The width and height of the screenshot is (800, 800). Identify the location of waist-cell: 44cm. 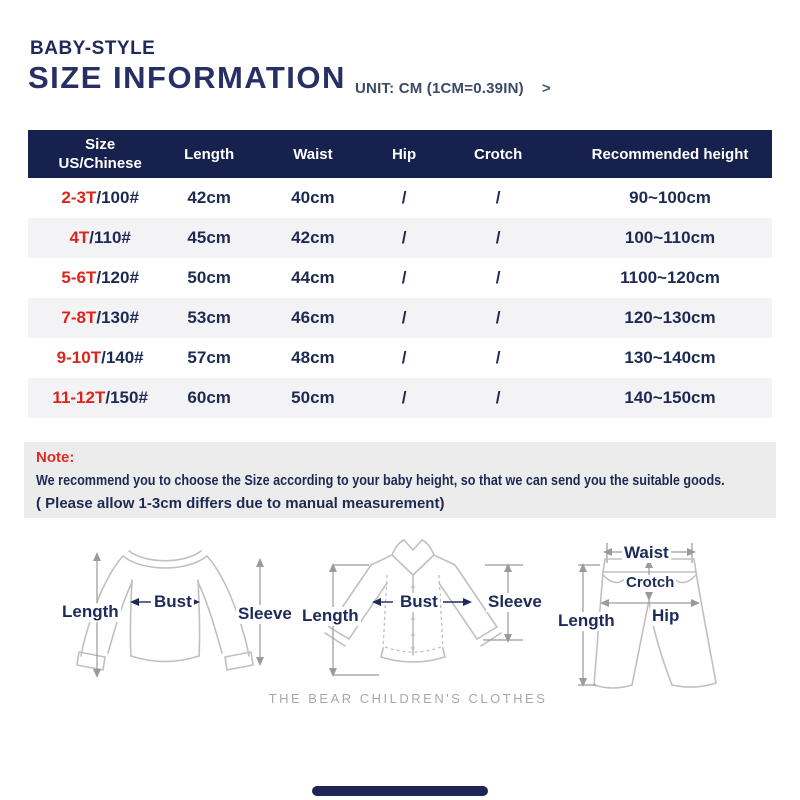
(313, 277).